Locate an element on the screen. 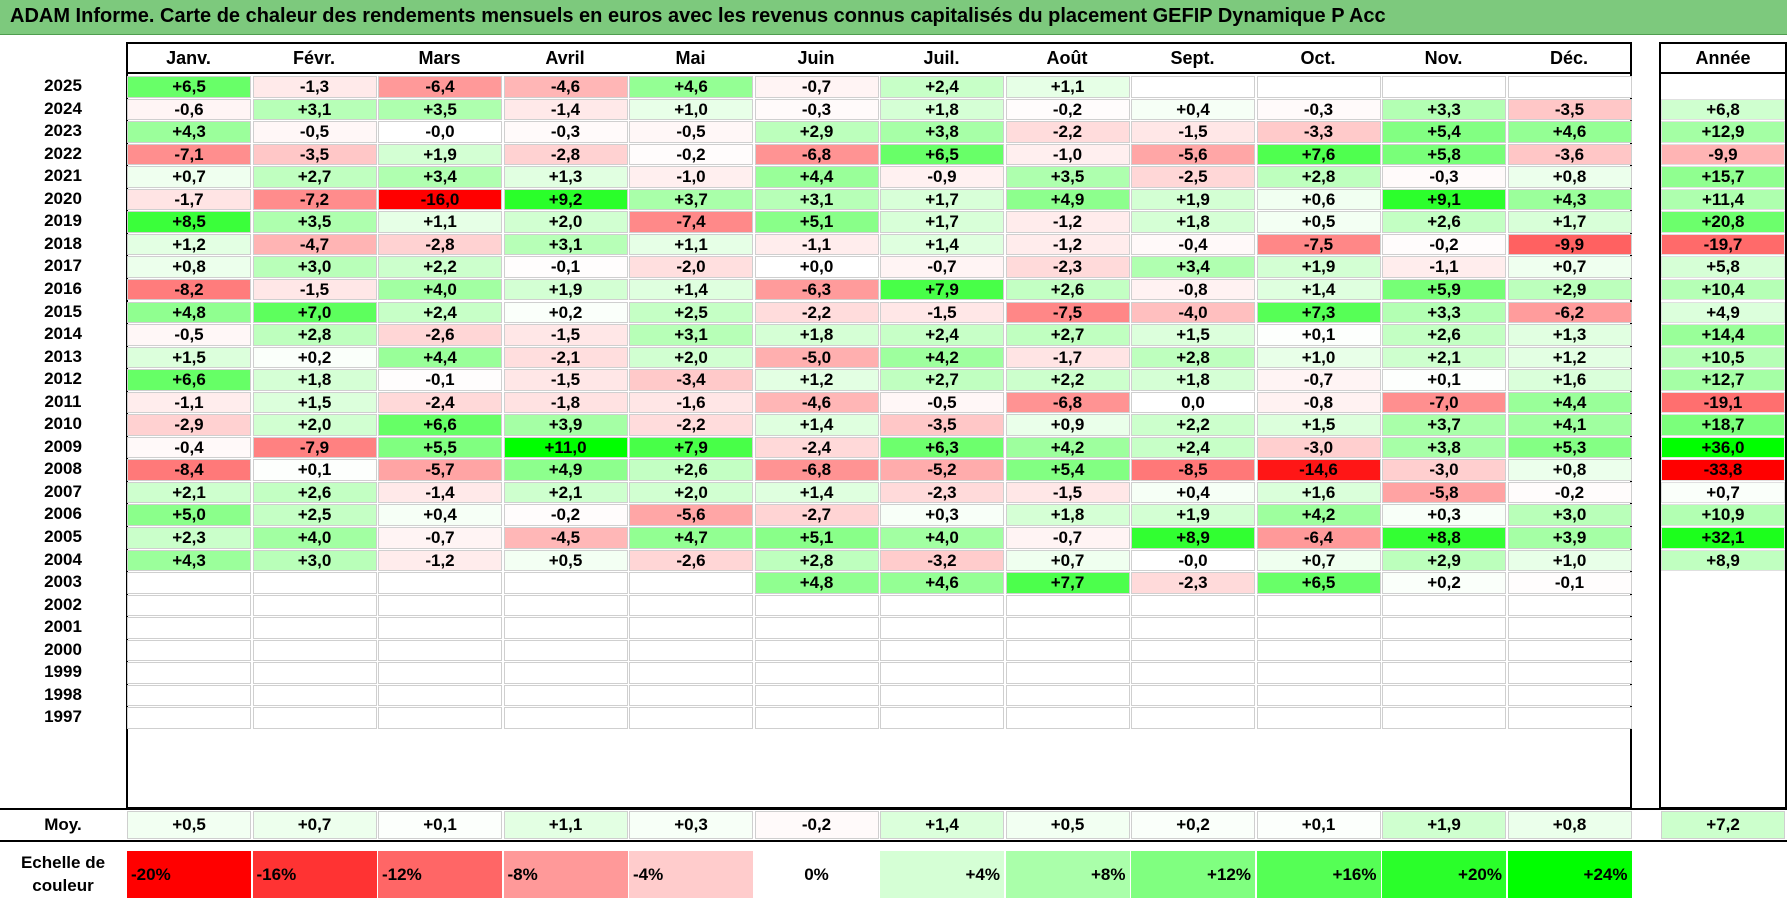  month-cell: +8,8 is located at coordinates (1444, 538).